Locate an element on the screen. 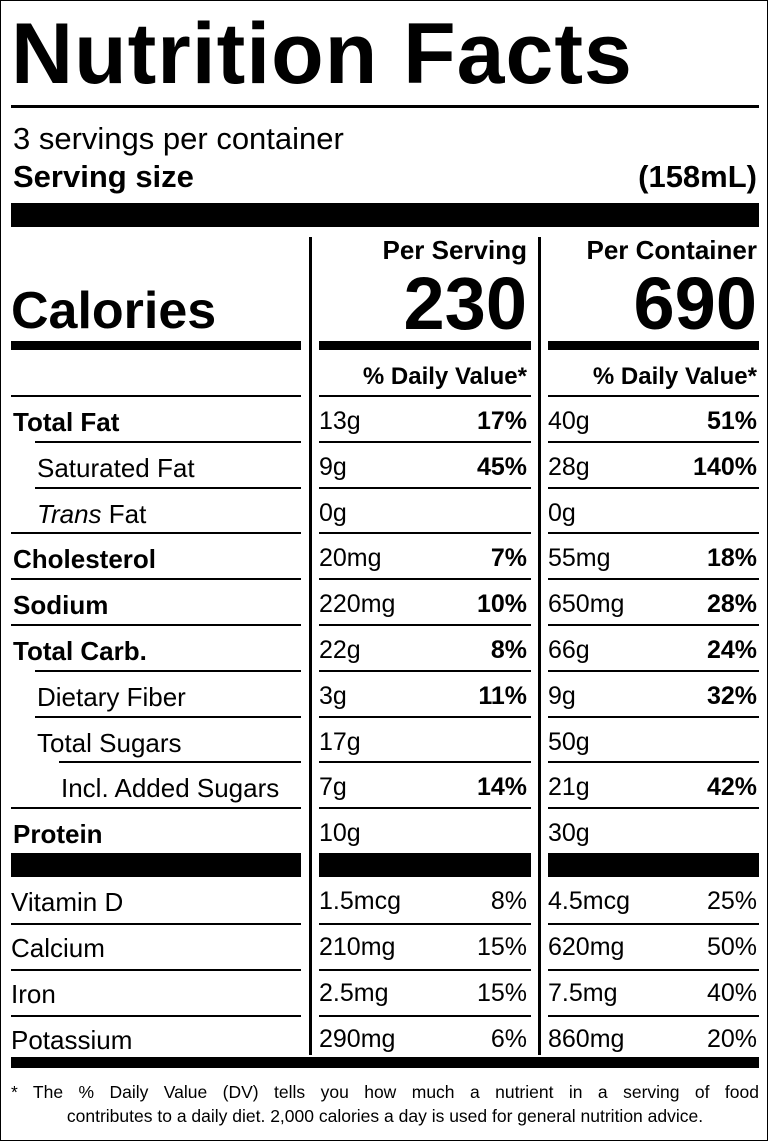 The width and height of the screenshot is (768, 1141). vitamin-per-serving-dv: 6% is located at coordinates (508, 1039).